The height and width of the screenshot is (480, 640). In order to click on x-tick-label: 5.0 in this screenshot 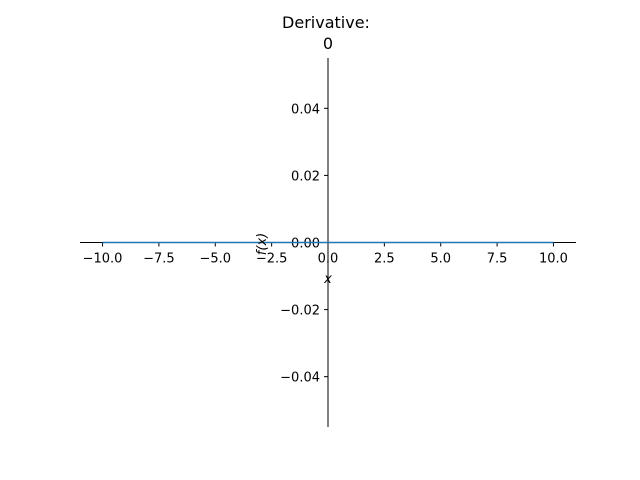, I will do `click(440, 259)`.